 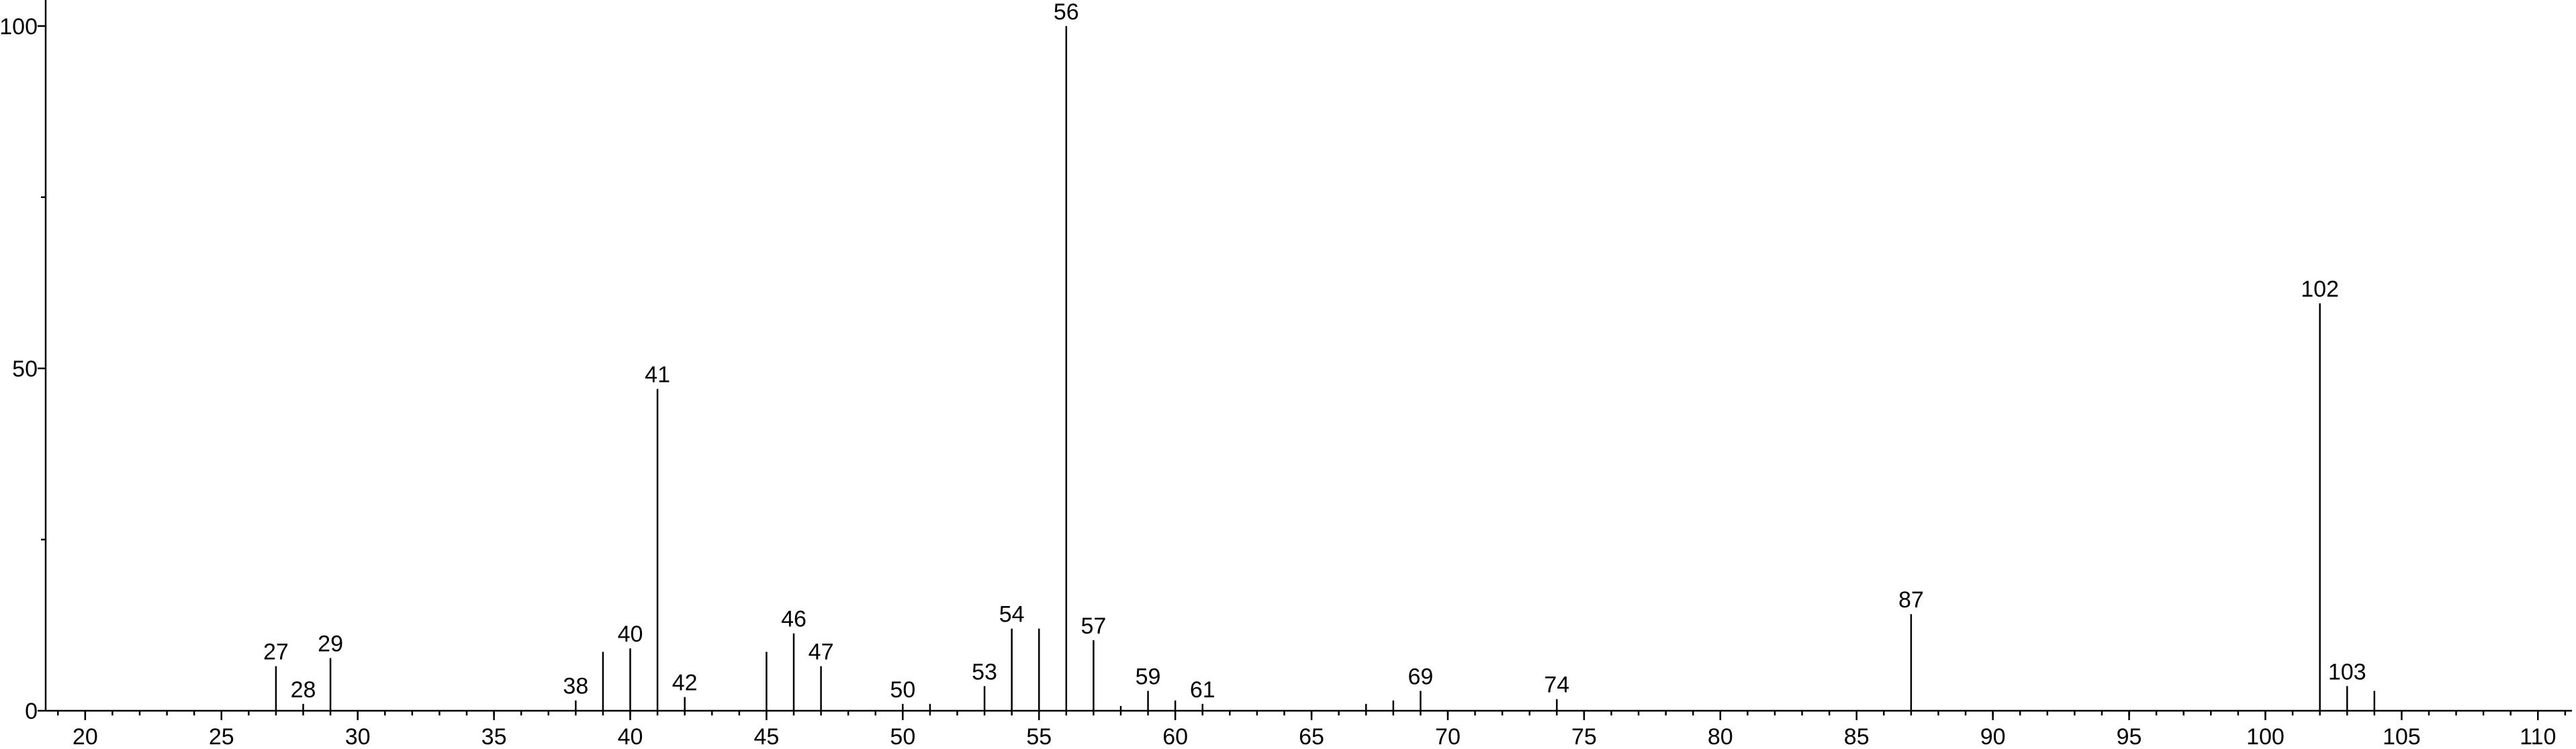 What do you see at coordinates (902, 690) in the screenshot?
I see `peak-label: 50` at bounding box center [902, 690].